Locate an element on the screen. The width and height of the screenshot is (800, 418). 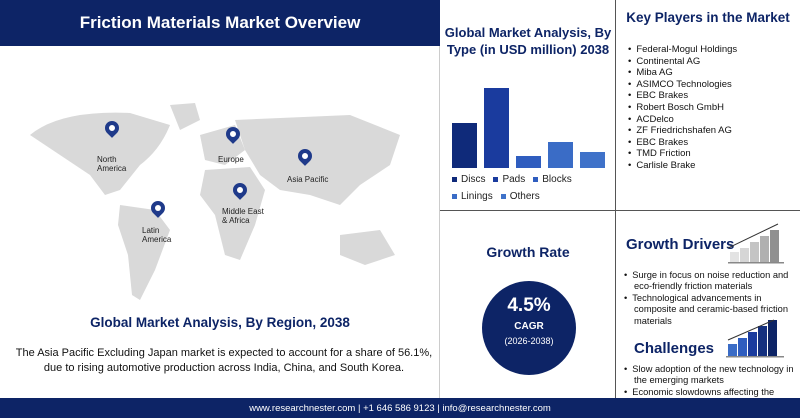
legend-item: Linings is located at coordinates (472, 196).